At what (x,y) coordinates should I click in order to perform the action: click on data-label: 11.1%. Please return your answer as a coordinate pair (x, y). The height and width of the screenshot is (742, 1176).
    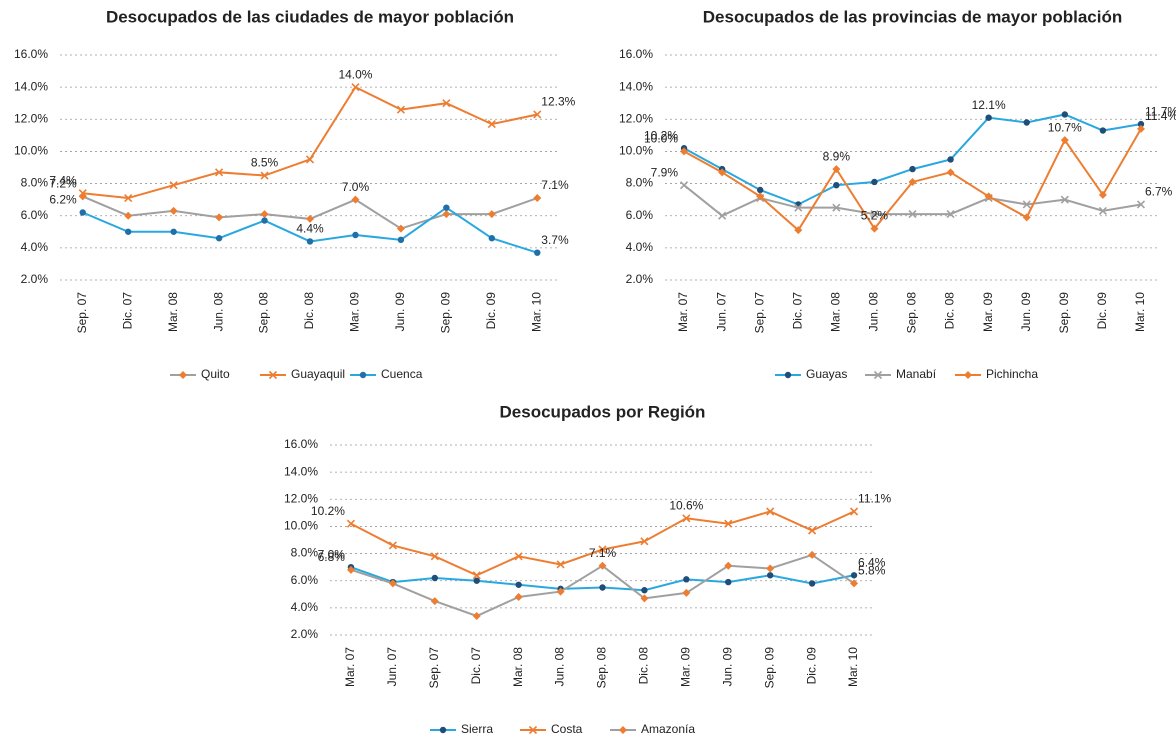
    Looking at the image, I should click on (874, 499).